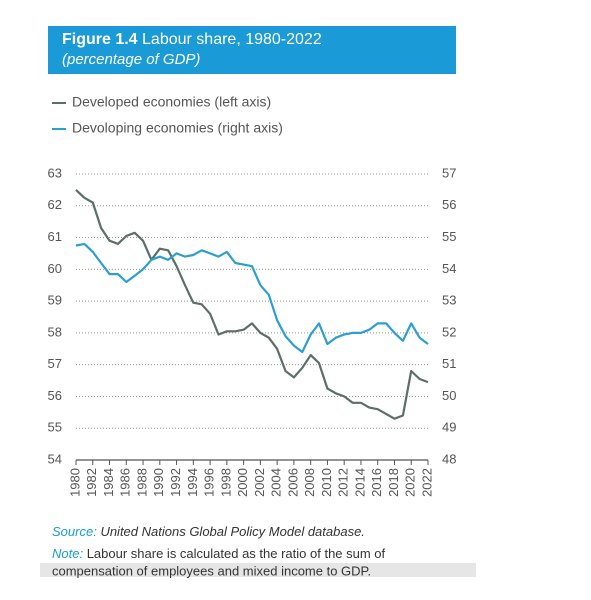 This screenshot has width=591, height=600. What do you see at coordinates (91, 482) in the screenshot?
I see `x-tick-label: 1982` at bounding box center [91, 482].